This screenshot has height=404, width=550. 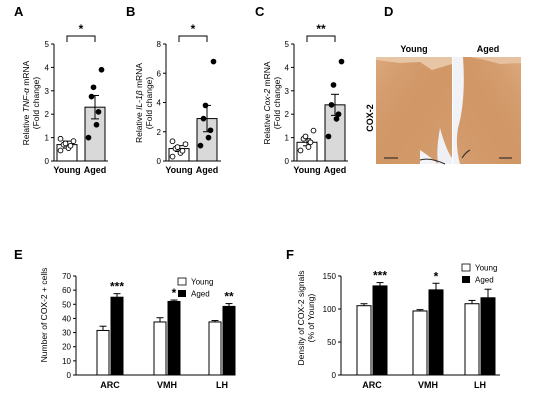 What do you see at coordinates (117, 287) in the screenshot?
I see `significance-marker-e: ***` at bounding box center [117, 287].